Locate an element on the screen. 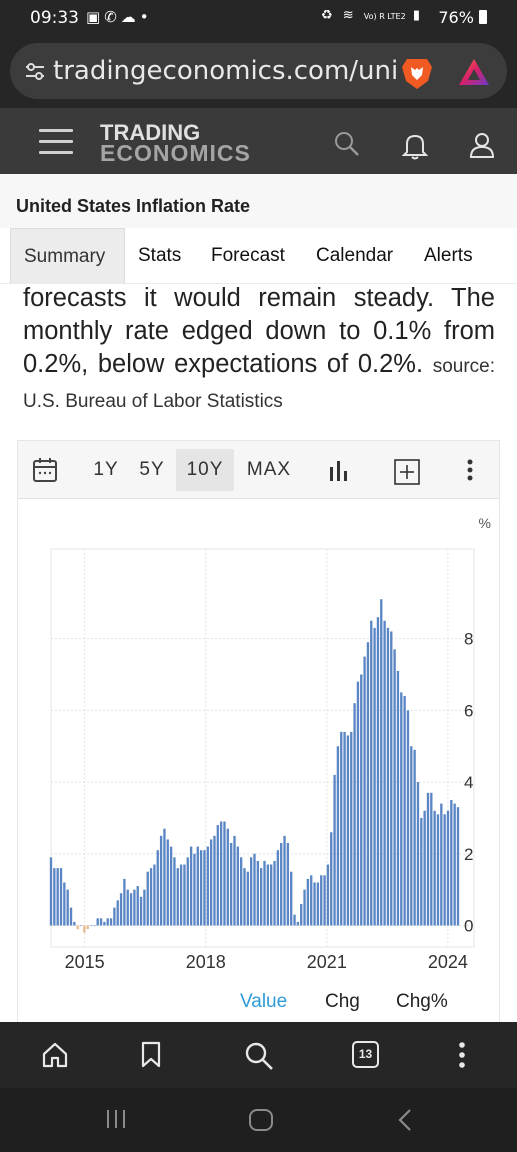  compare-add-icon is located at coordinates (407, 472).